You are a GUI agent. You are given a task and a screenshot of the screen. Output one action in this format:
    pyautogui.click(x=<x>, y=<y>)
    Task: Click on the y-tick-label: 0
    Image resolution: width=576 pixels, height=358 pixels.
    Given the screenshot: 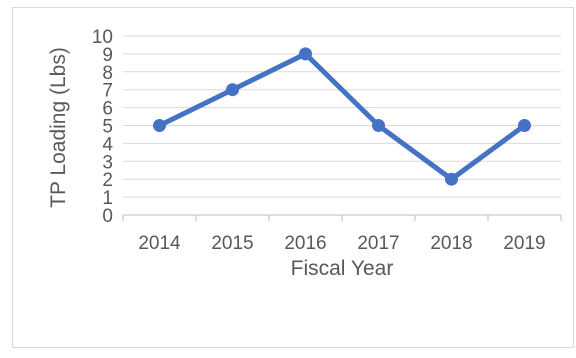 What is the action you would take?
    pyautogui.click(x=107, y=216)
    